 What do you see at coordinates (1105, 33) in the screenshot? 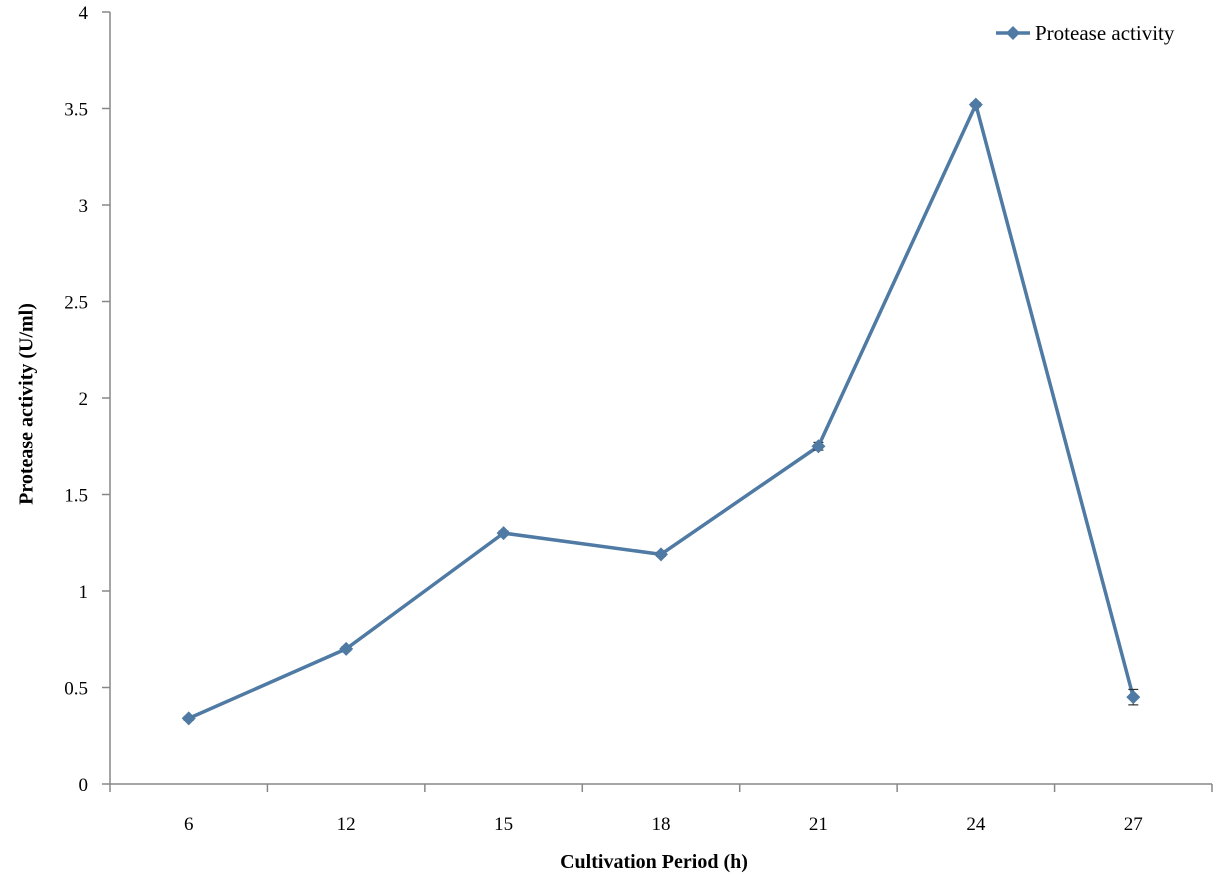
I see `legend-label: Protease activity` at bounding box center [1105, 33].